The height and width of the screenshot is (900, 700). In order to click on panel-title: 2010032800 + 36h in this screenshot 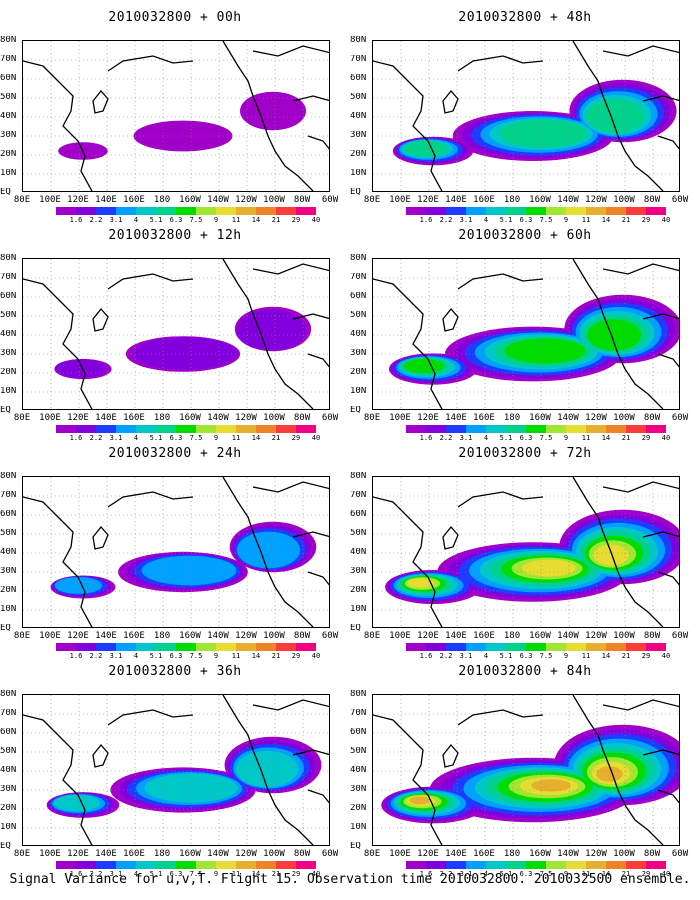, I will do `click(175, 671)`.